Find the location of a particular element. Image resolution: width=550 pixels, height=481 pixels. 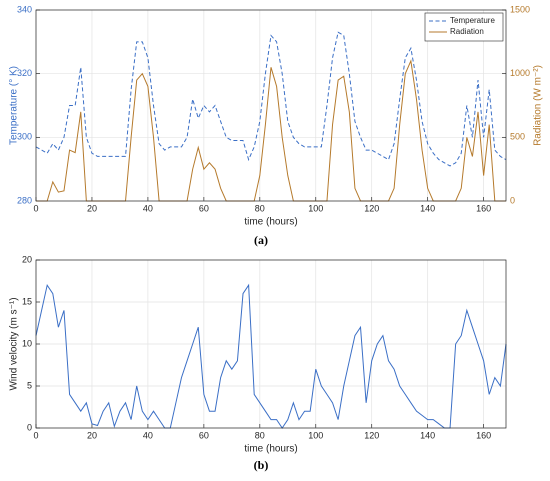

y2-tick-label: 0 is located at coordinates (512, 200).